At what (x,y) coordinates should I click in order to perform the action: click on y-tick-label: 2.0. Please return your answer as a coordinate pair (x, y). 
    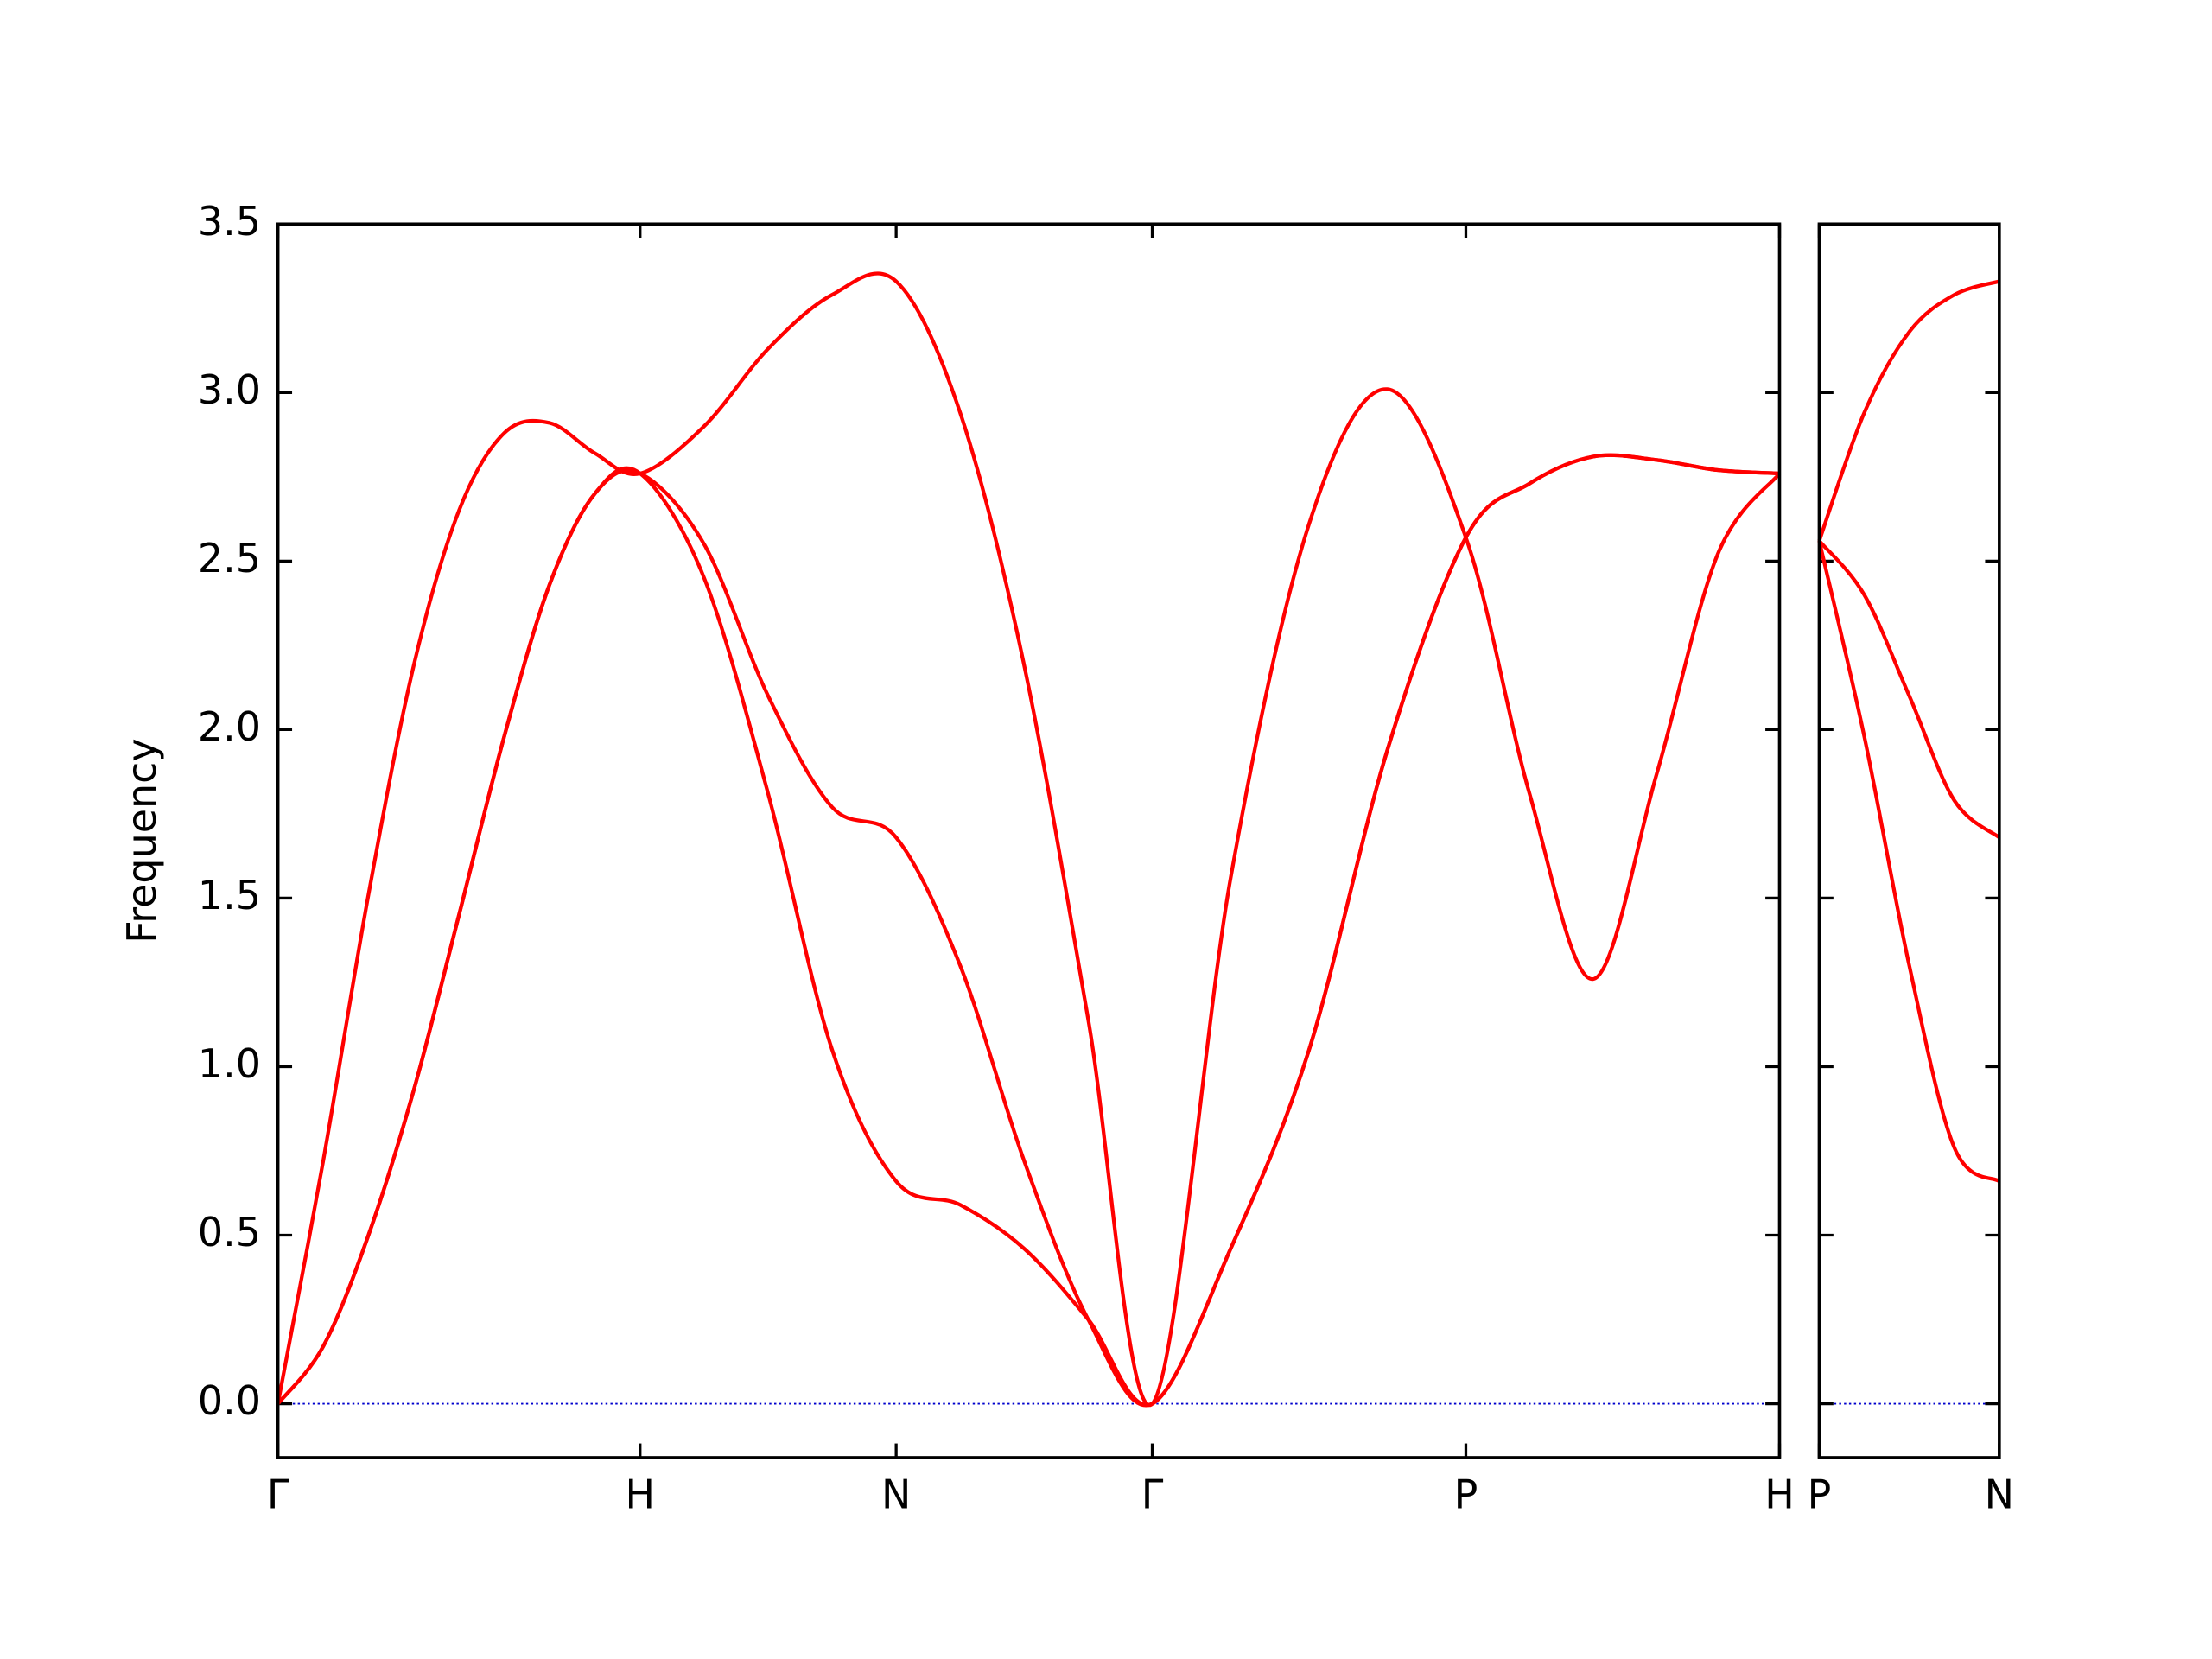
    Looking at the image, I should click on (230, 726).